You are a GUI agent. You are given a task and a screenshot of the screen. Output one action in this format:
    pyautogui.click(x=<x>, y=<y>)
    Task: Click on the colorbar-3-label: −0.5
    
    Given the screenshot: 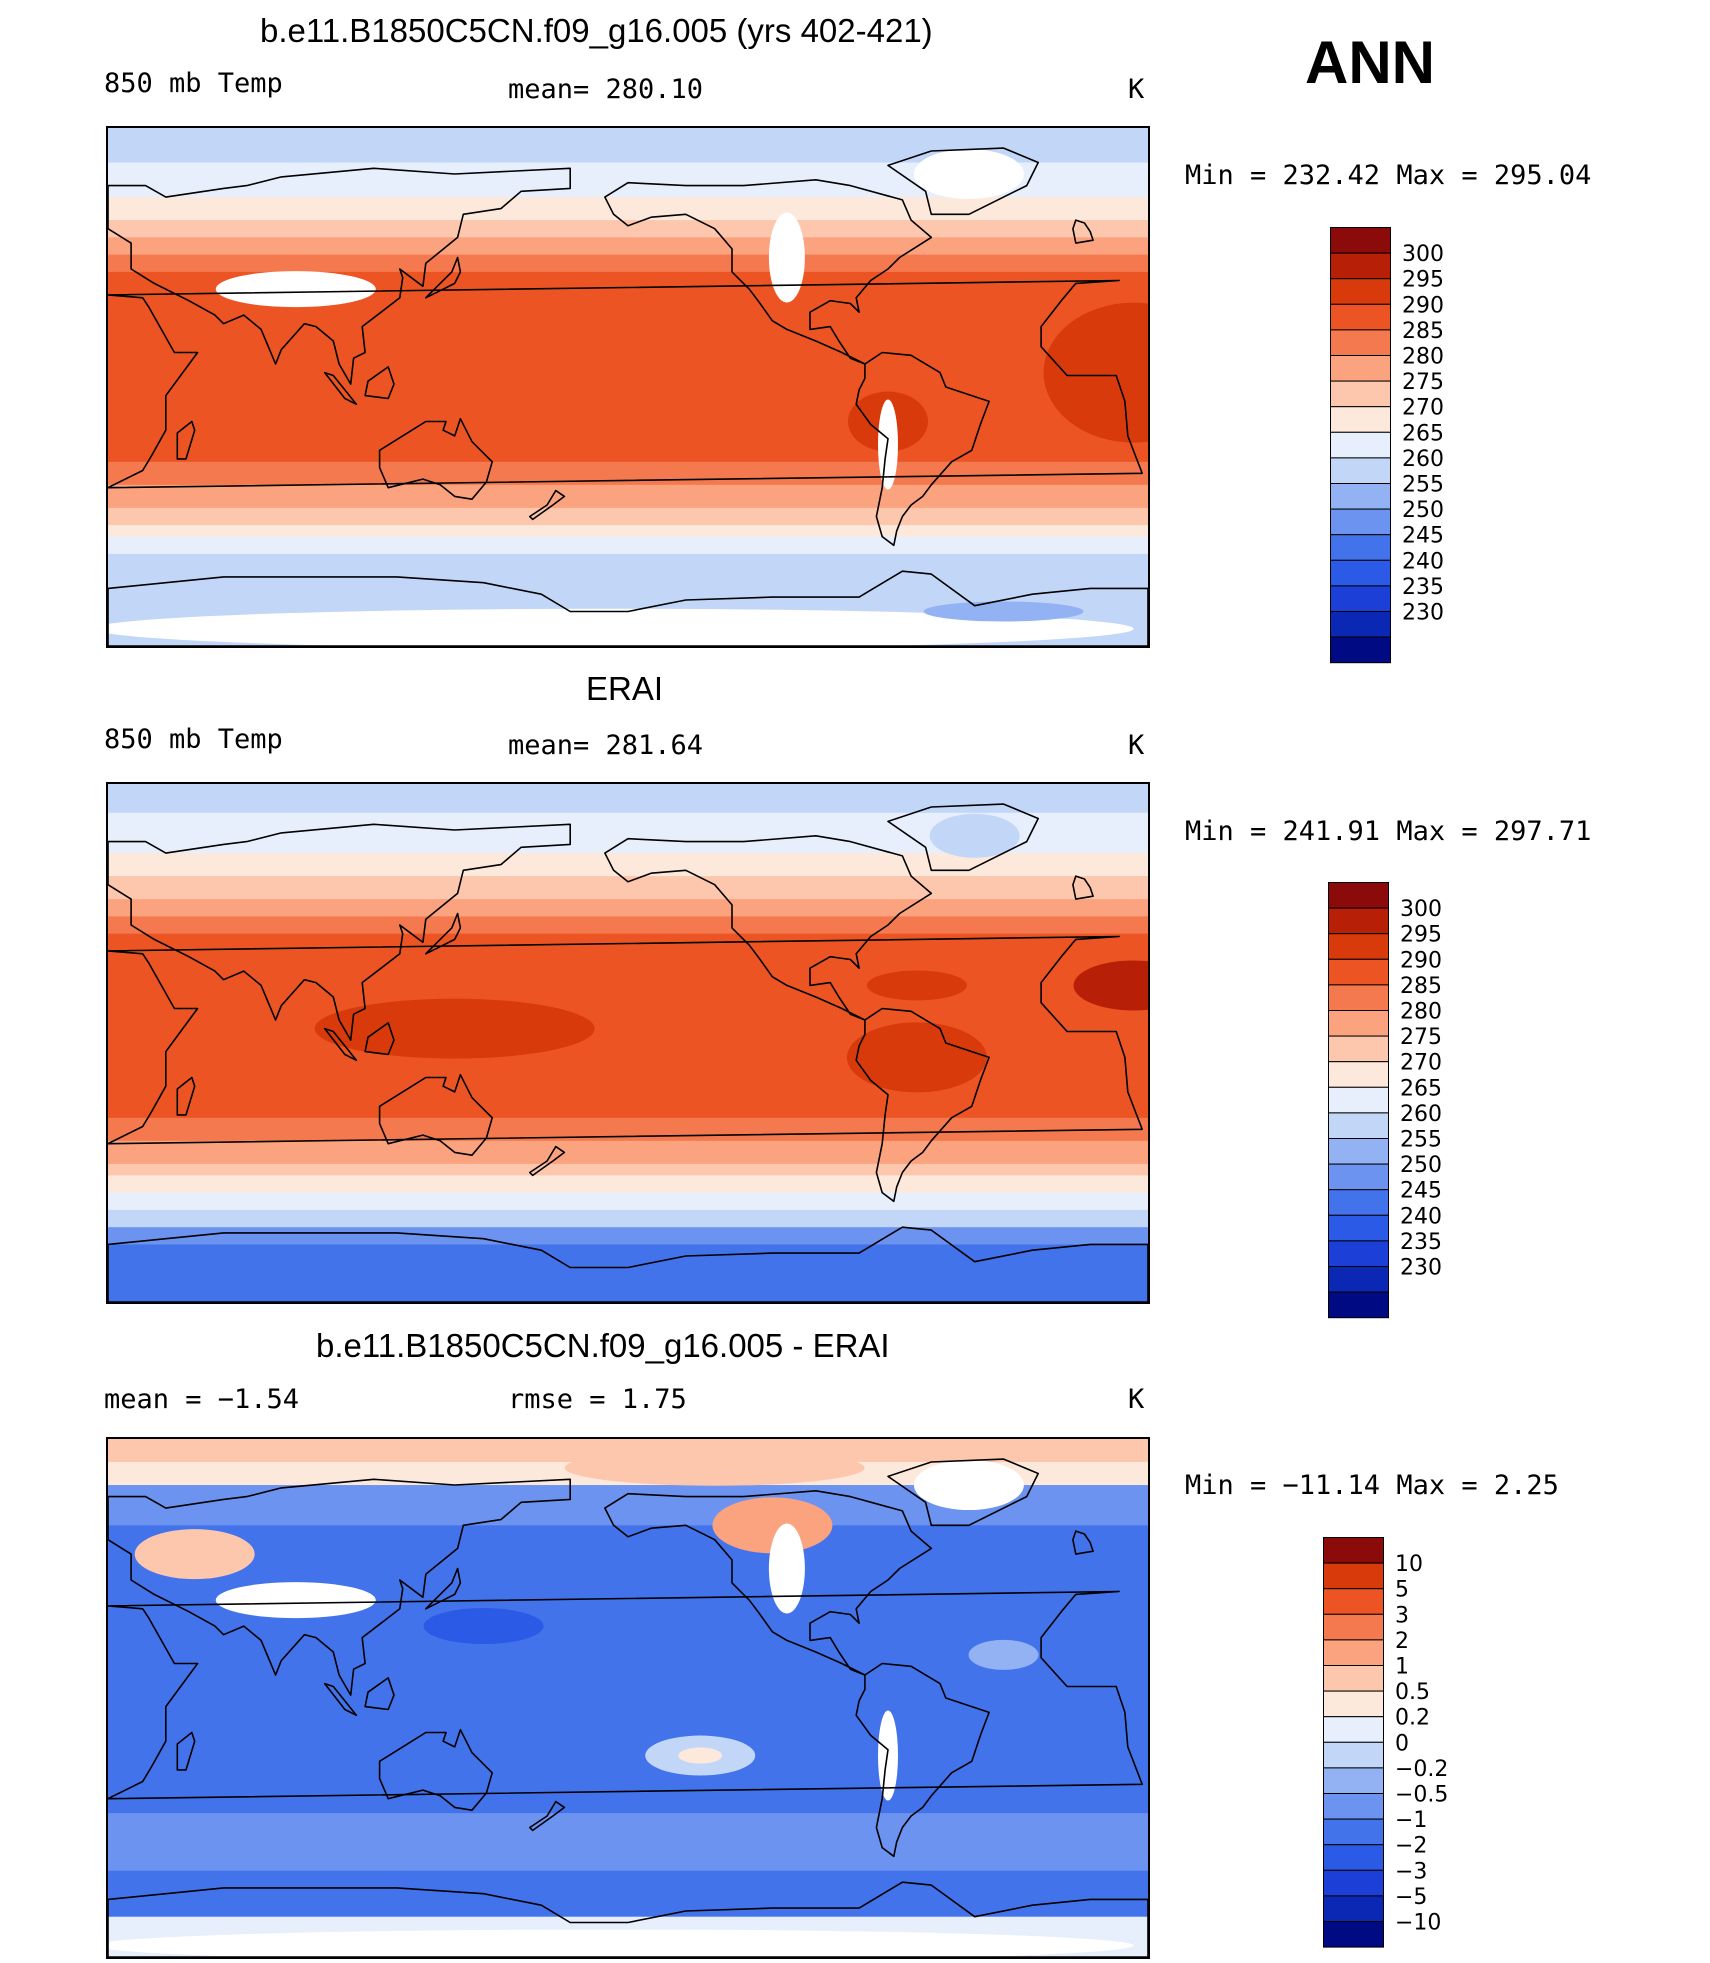 What is the action you would take?
    pyautogui.click(x=1421, y=1795)
    